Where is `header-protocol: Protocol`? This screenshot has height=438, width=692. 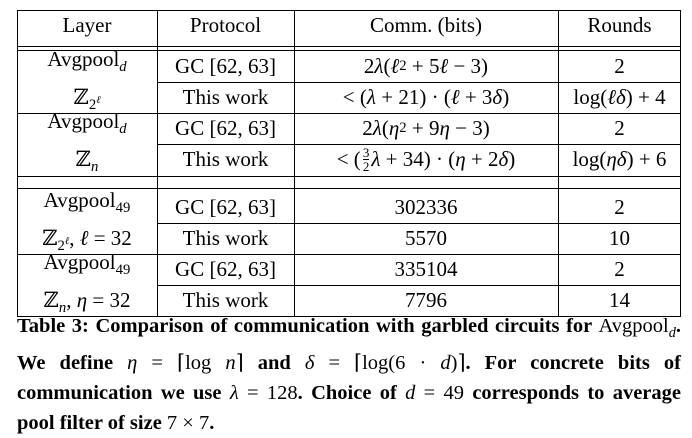
header-protocol: Protocol is located at coordinates (225, 25).